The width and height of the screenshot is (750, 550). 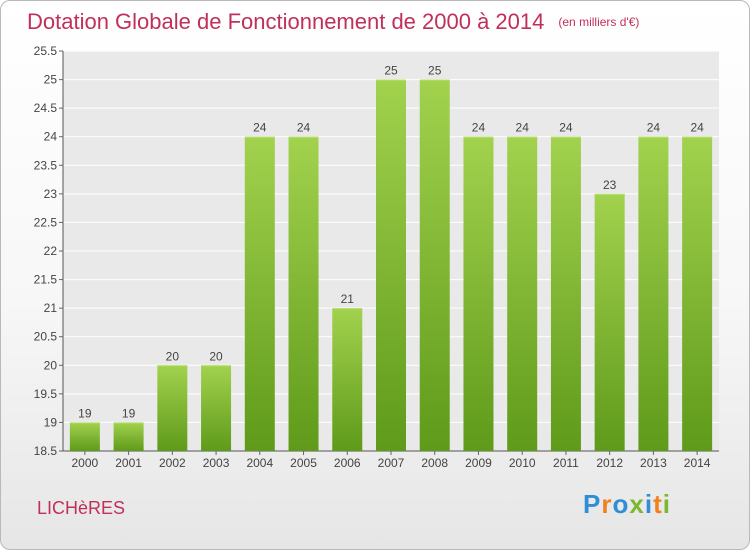 I want to click on chart-unit: (en milliers d'€), so click(x=599, y=22).